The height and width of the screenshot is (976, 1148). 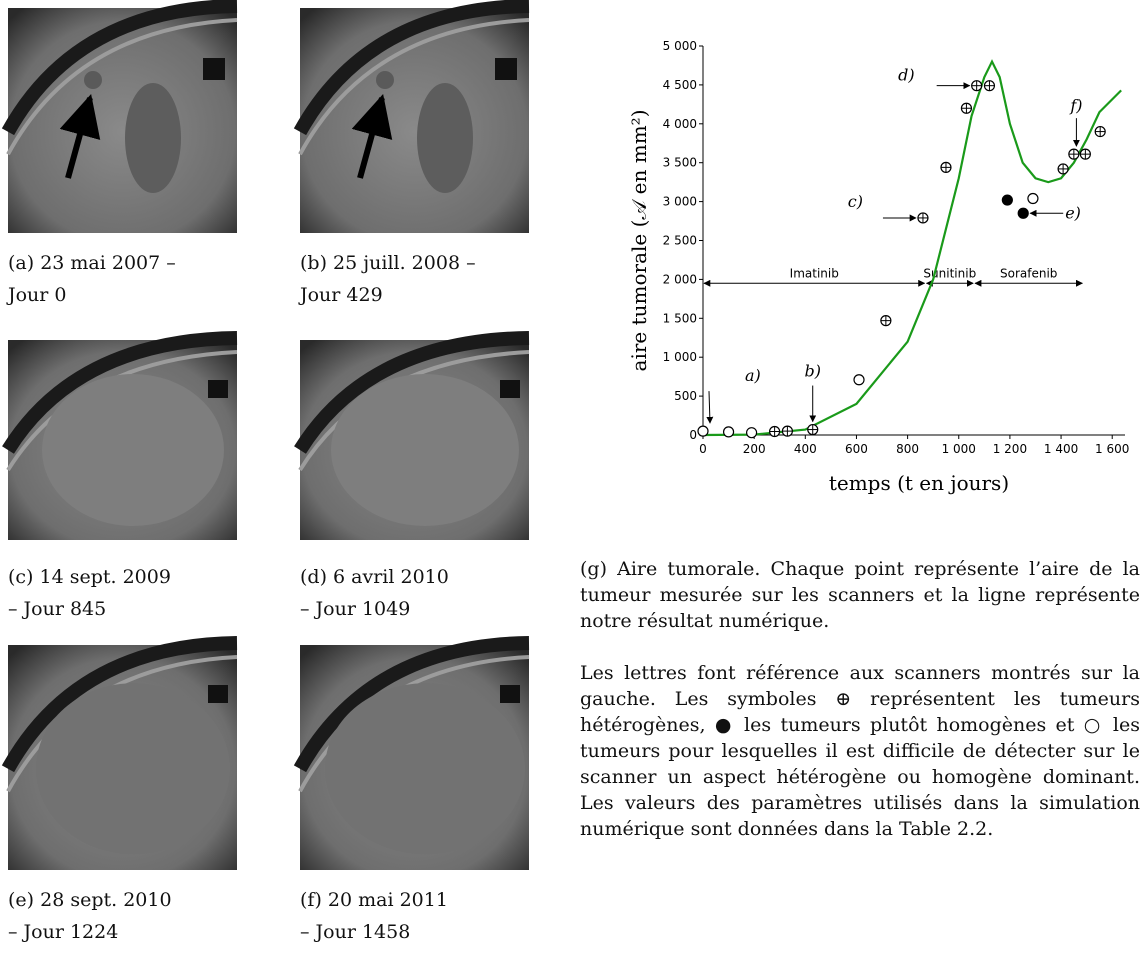 What do you see at coordinates (856, 449) in the screenshot?
I see `x-tick-label: 600` at bounding box center [856, 449].